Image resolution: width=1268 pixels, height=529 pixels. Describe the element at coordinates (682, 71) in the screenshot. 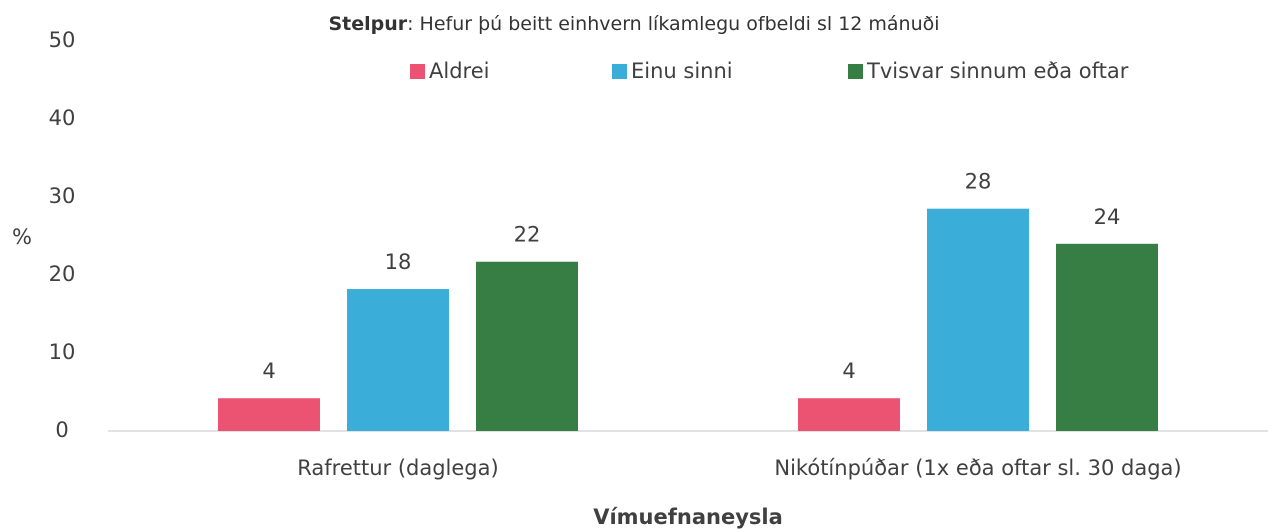

I see `legend-label: Einu sinni` at that location.